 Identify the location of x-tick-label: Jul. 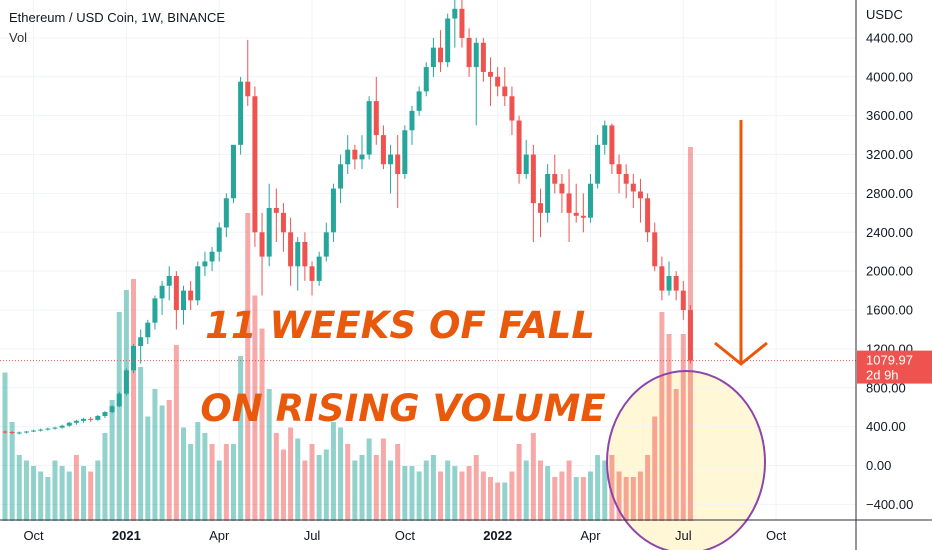
(683, 535).